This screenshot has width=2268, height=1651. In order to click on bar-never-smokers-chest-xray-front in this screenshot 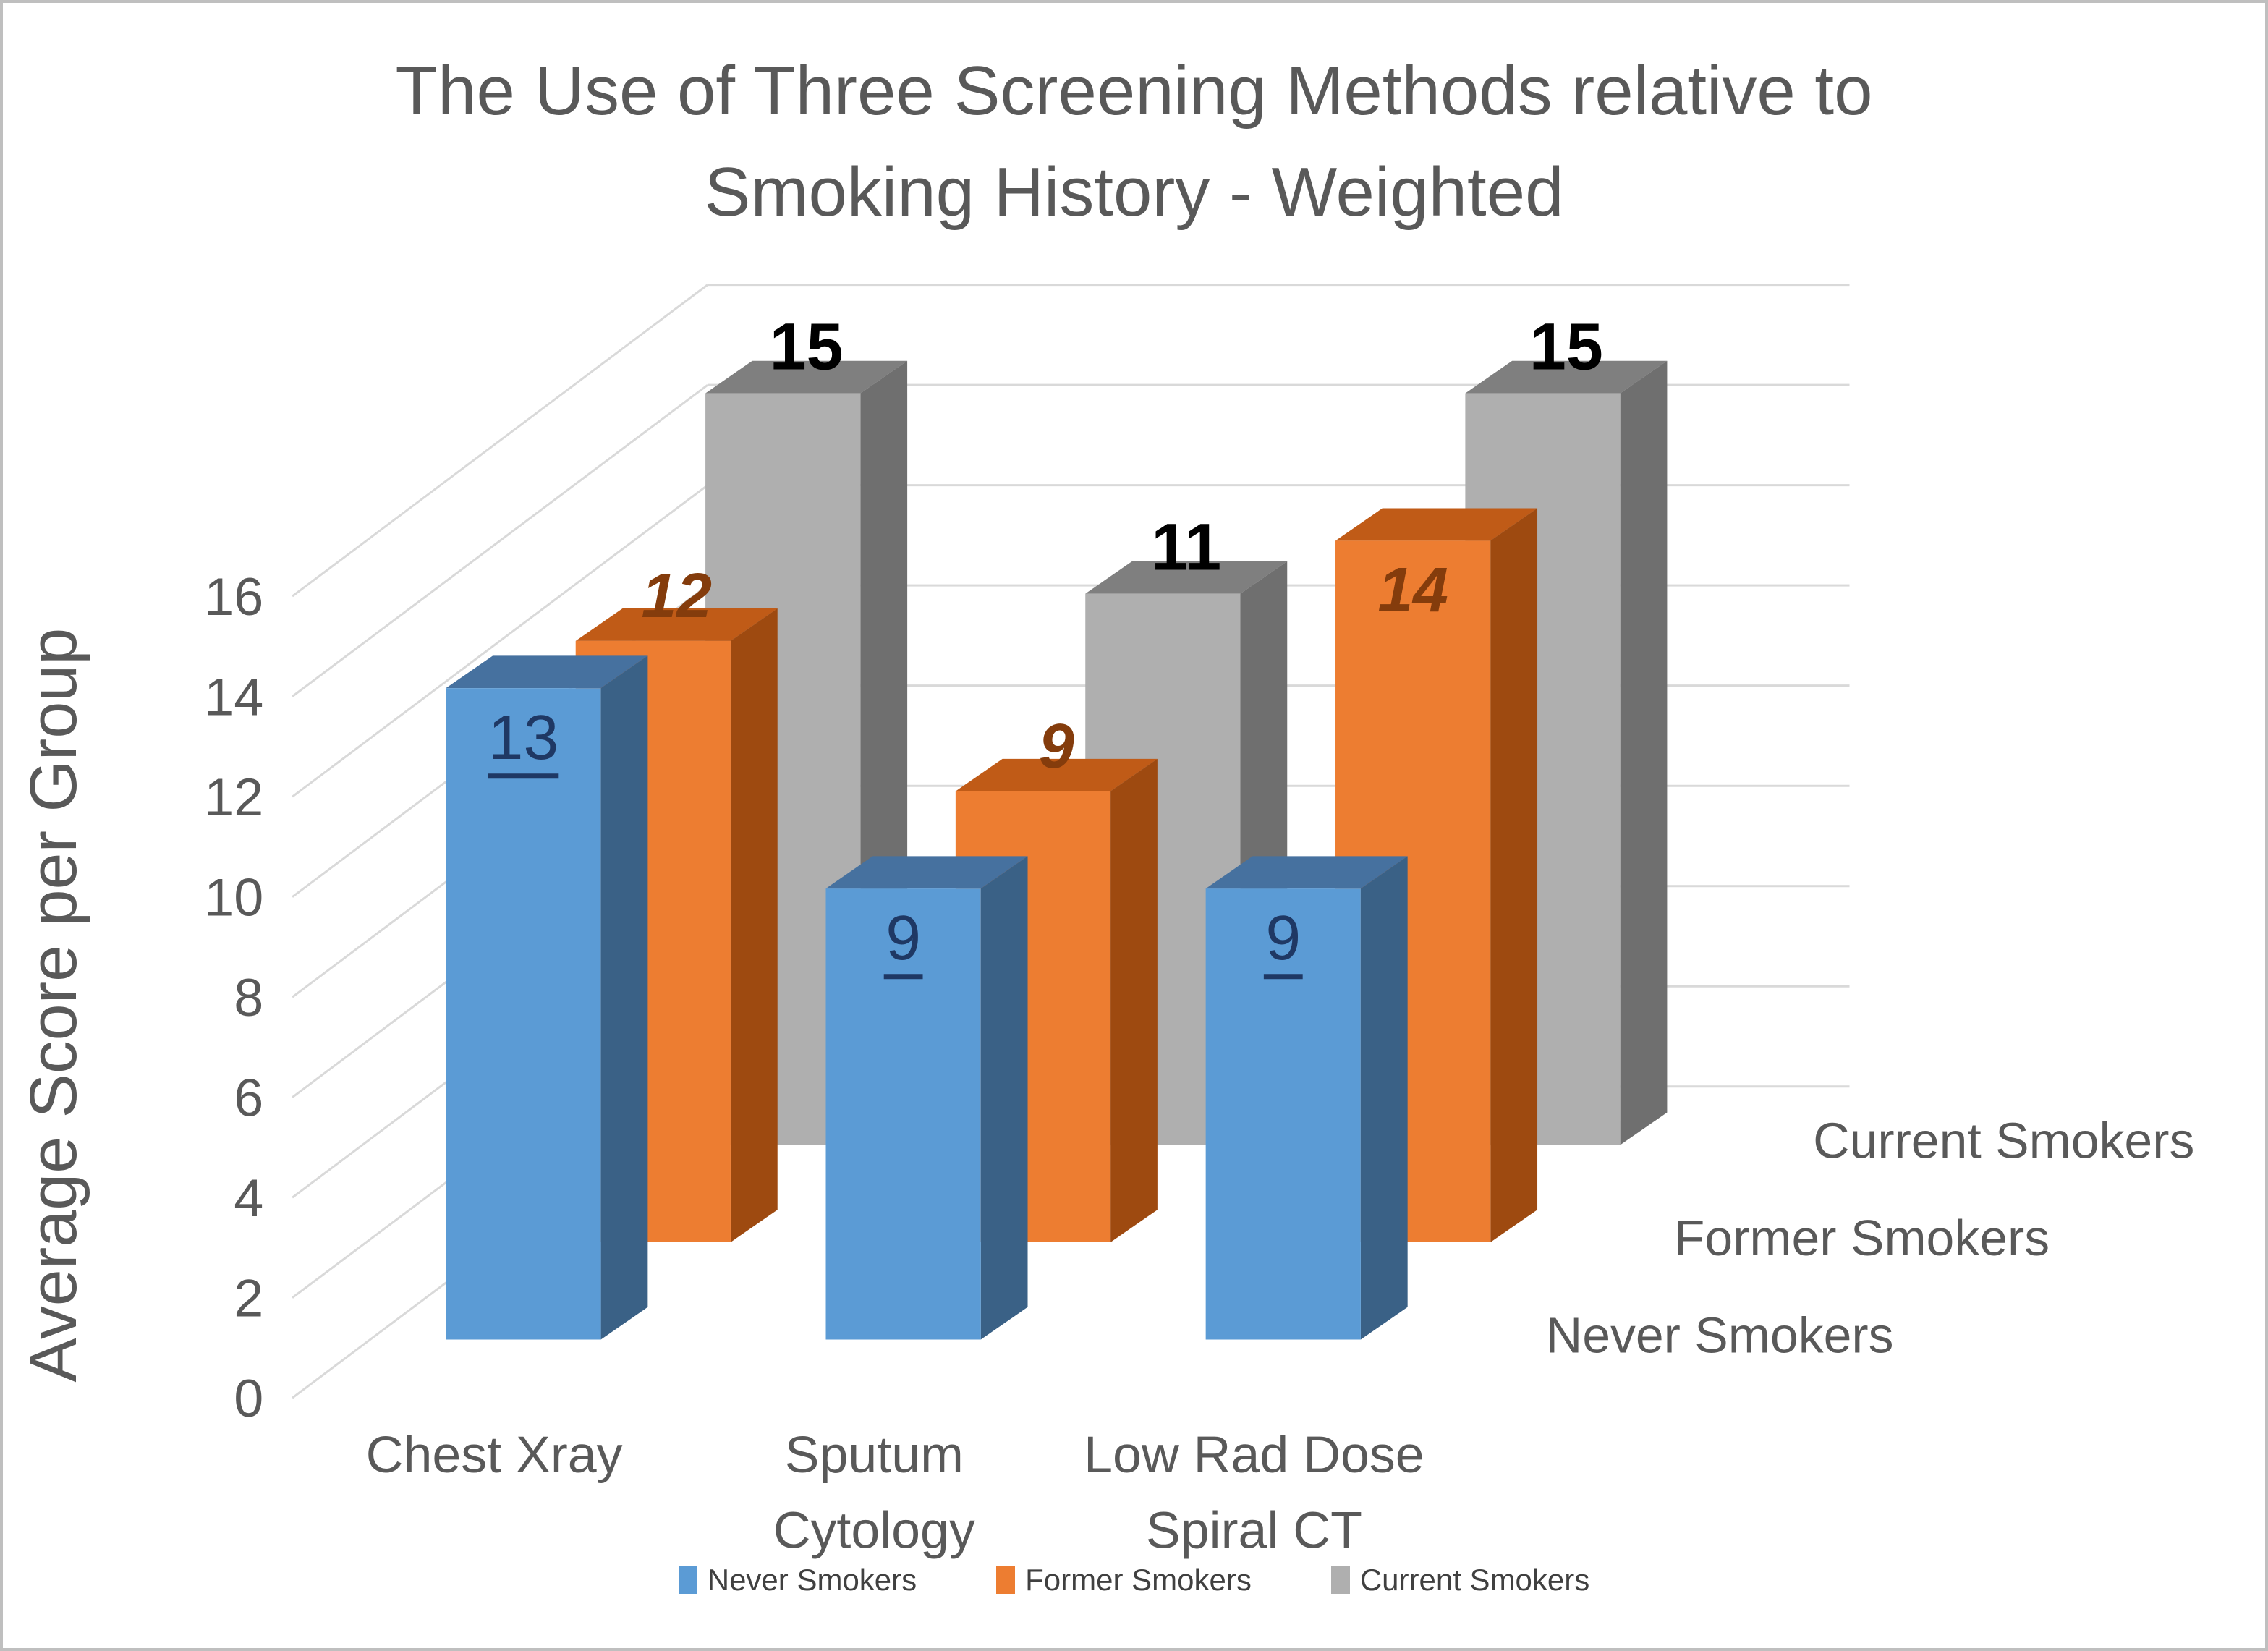, I will do `click(523, 1014)`.